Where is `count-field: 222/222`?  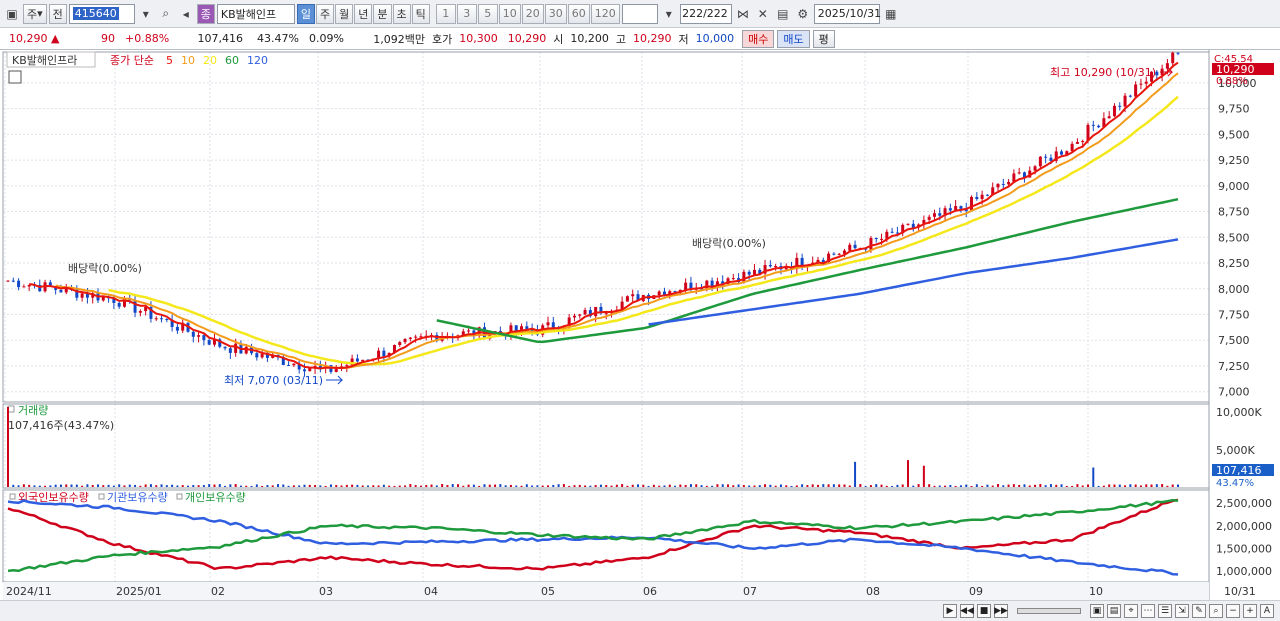 count-field: 222/222 is located at coordinates (705, 13).